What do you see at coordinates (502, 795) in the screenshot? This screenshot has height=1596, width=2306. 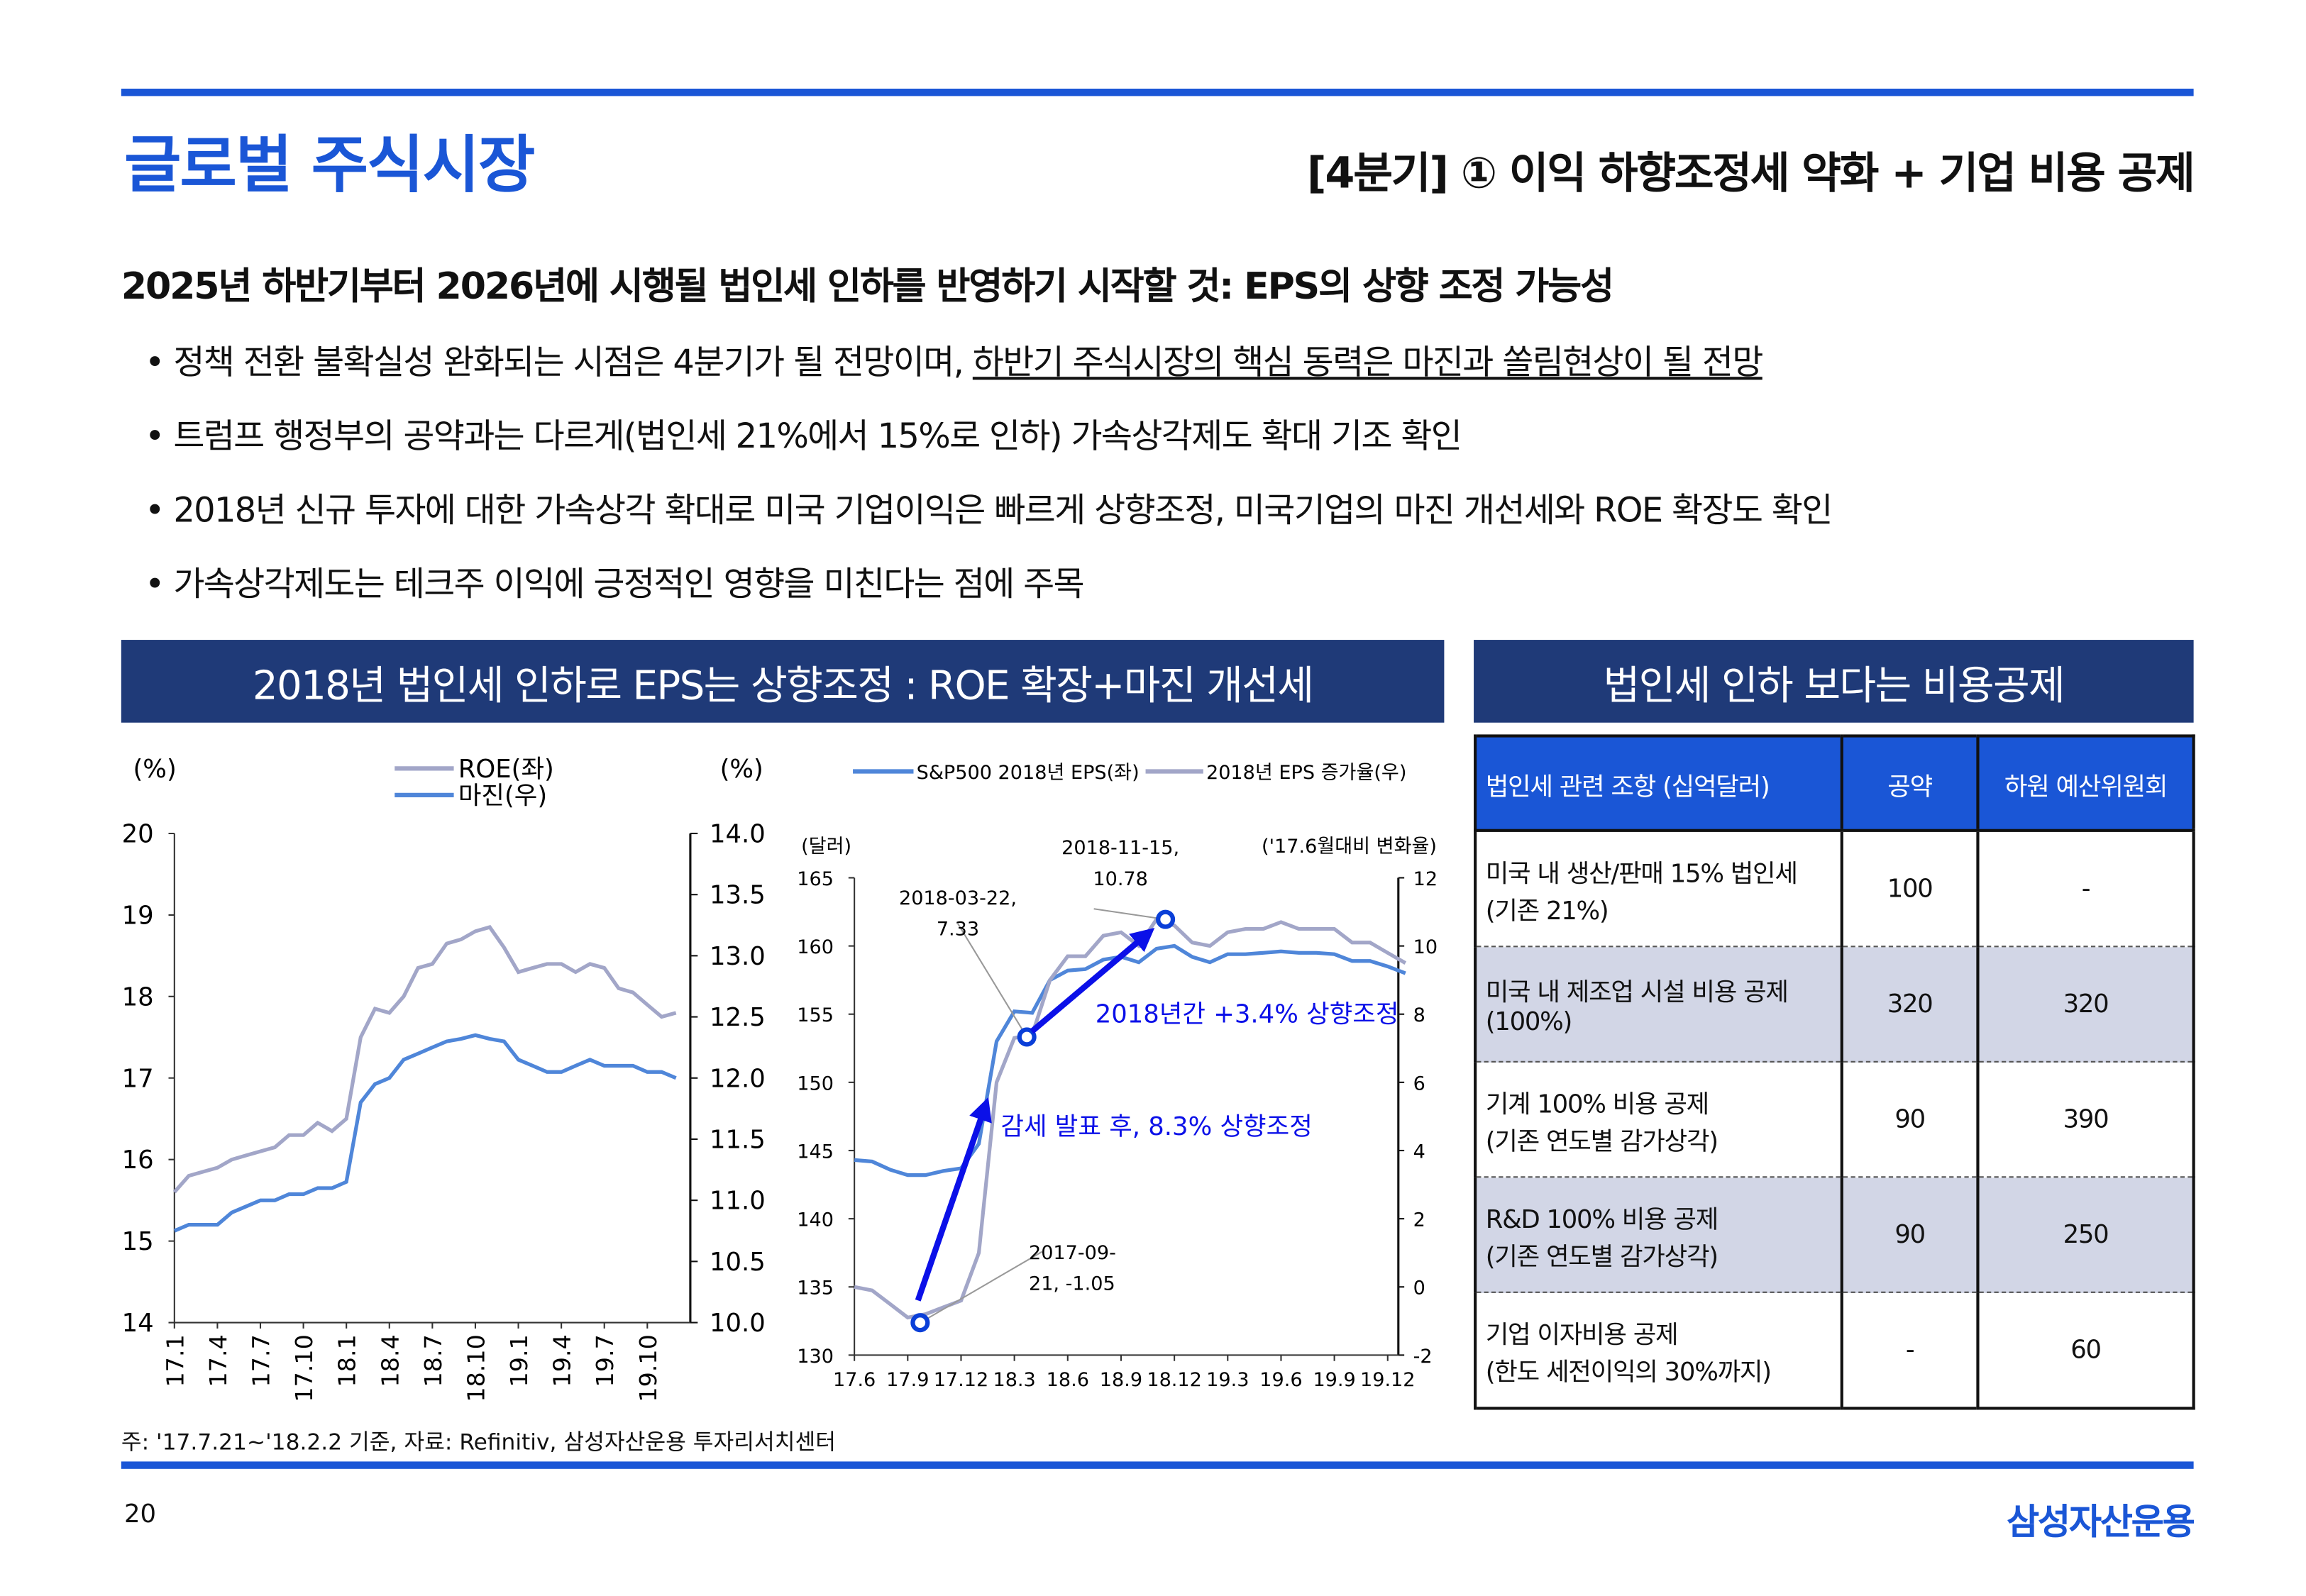 I see `legend-label: 마진(우)` at bounding box center [502, 795].